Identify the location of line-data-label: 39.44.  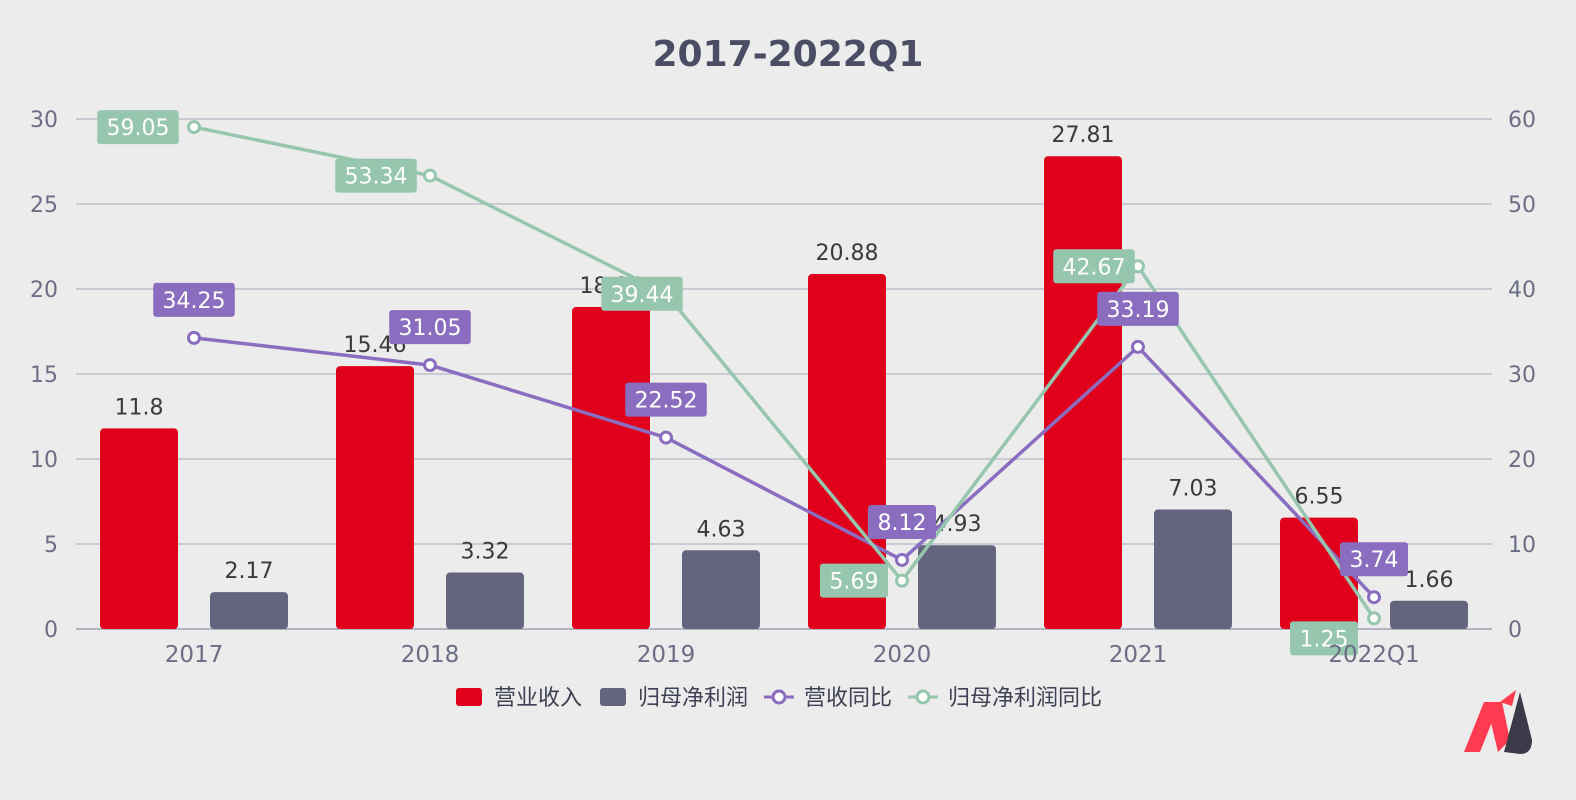
(642, 295).